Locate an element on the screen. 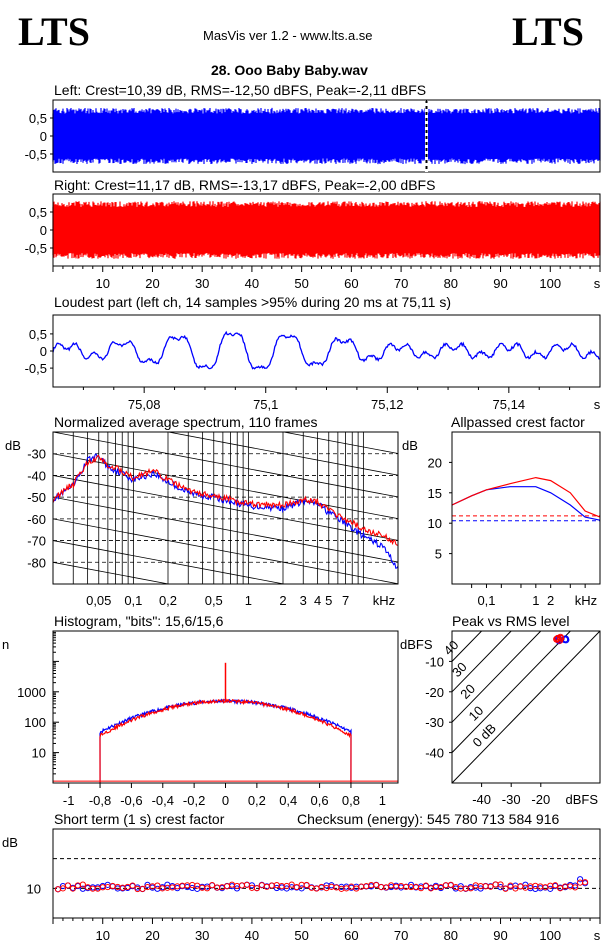  allpassed-xtick-label: 2 is located at coordinates (550, 600).